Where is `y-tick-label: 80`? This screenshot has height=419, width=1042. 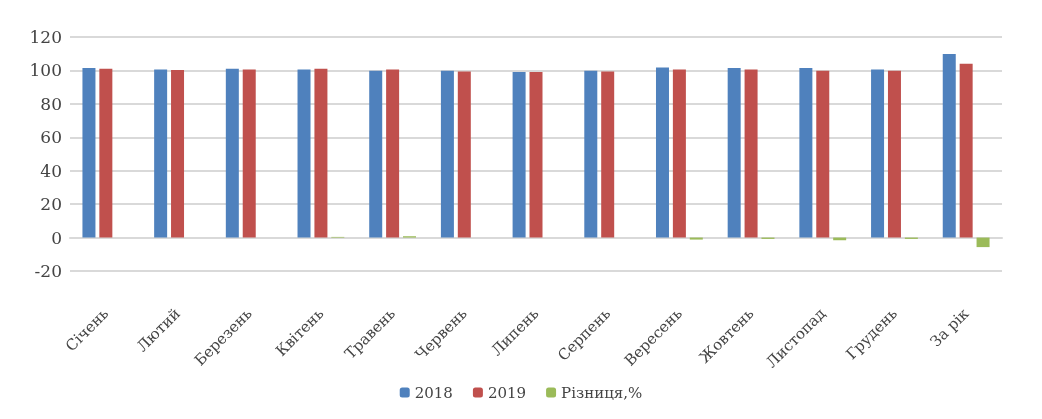
y-tick-label: 80 is located at coordinates (51, 103).